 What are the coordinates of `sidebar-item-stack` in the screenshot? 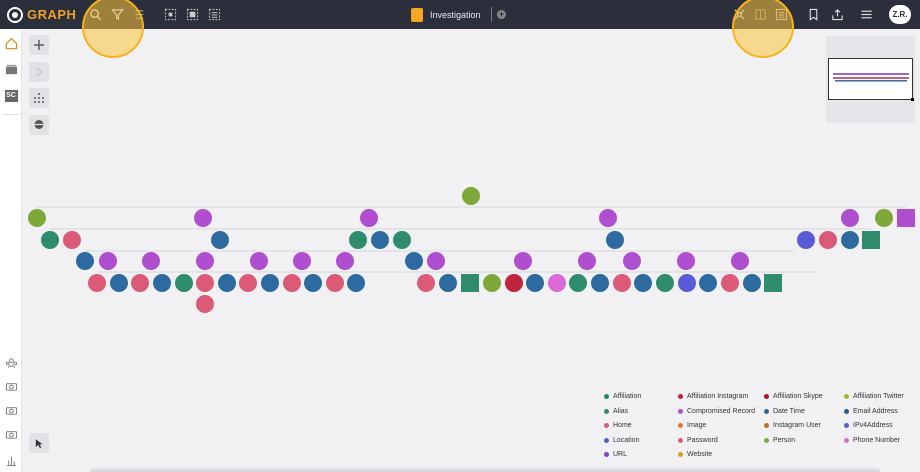 It's located at (11, 69).